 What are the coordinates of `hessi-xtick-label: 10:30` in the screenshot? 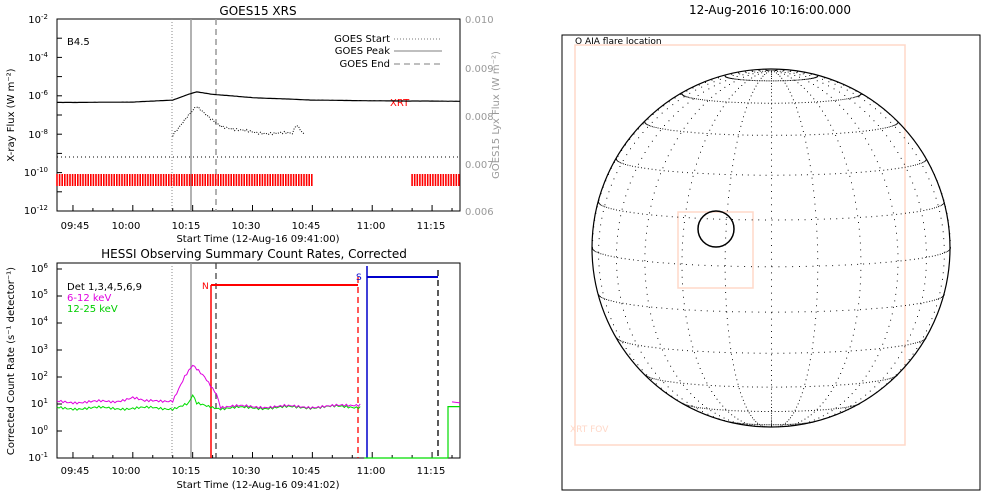 It's located at (246, 471).